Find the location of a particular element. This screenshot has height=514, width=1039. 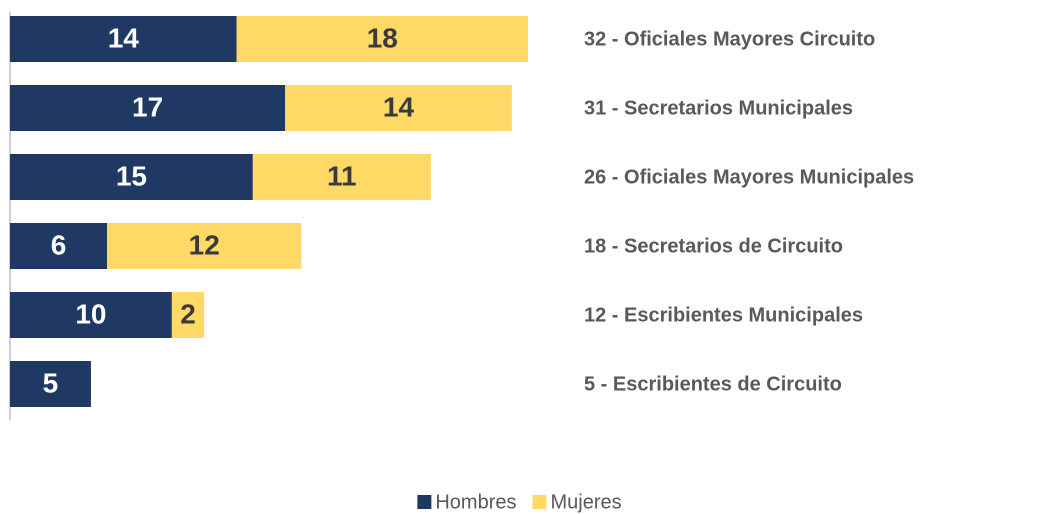

category-label: 31 - Secretarios Municipales is located at coordinates (718, 108).